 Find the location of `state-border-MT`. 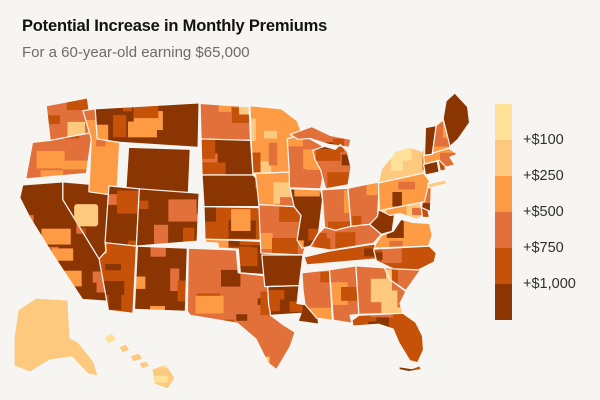

state-border-MT is located at coordinates (147, 125).